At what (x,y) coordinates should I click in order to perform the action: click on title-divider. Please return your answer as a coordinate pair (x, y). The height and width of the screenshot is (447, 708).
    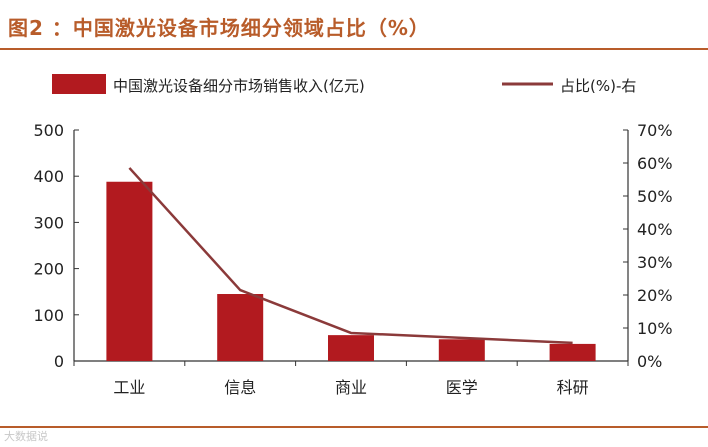
    Looking at the image, I should click on (354, 49).